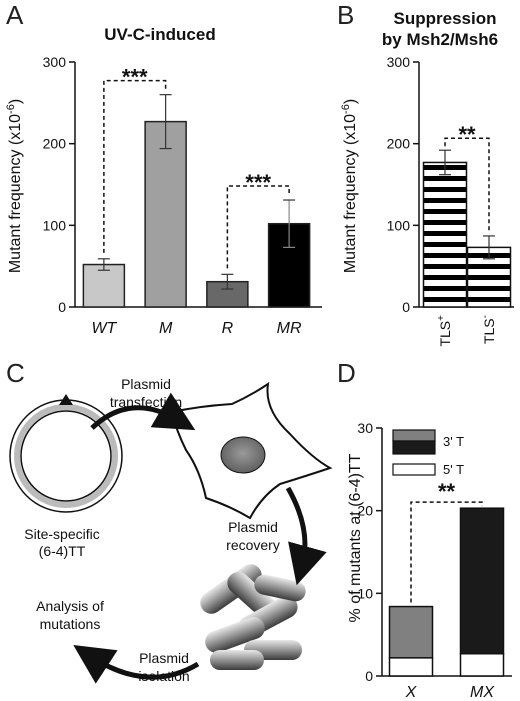 This screenshot has height=701, width=520. Describe the element at coordinates (163, 676) in the screenshot. I see `step-isolation-line2: isolation` at that location.